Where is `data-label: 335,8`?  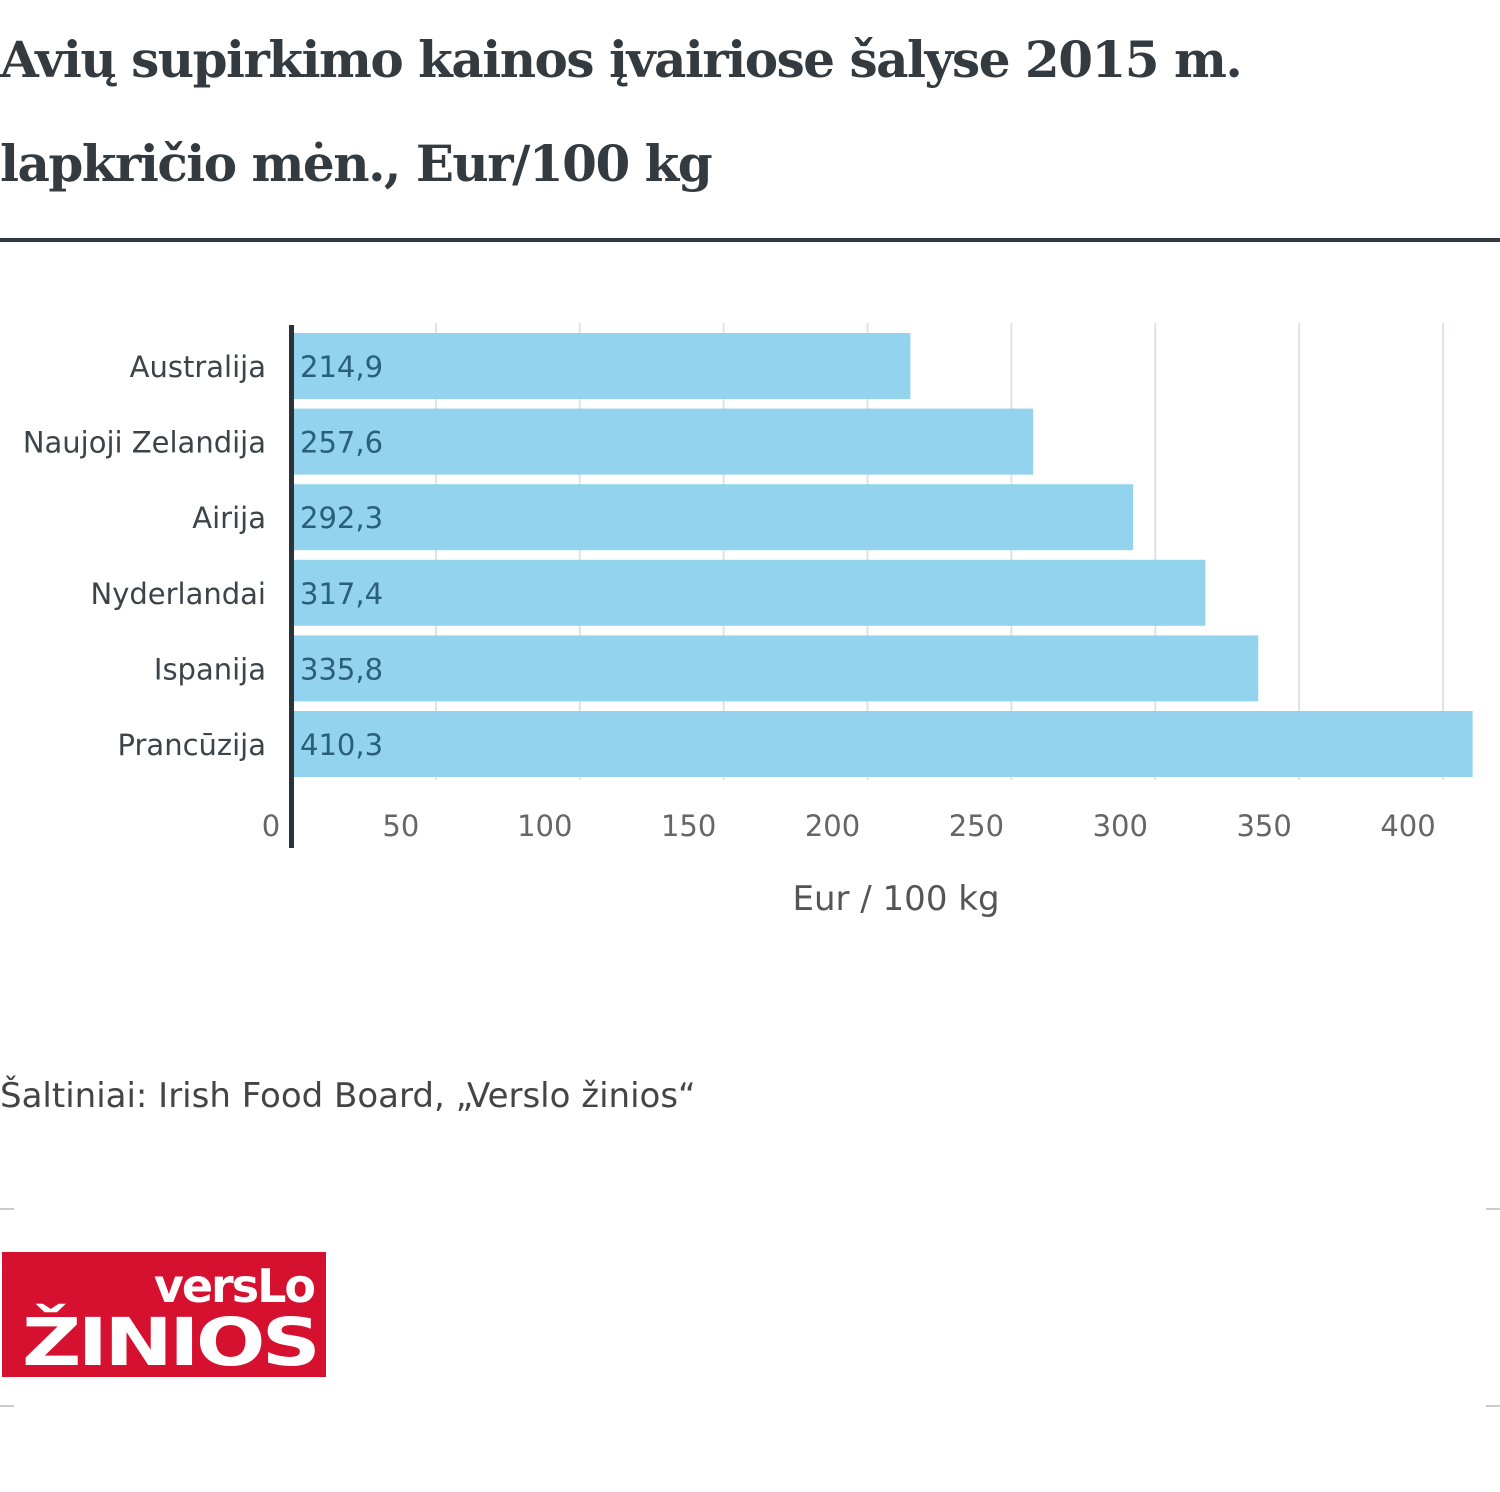
data-label: 335,8 is located at coordinates (341, 669).